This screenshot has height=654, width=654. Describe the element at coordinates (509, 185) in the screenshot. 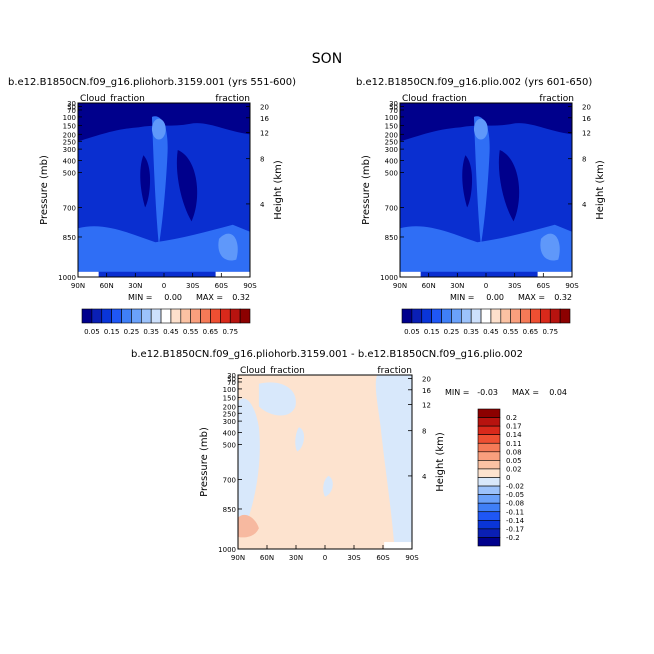

I see `field-band-dry-zone-south` at that location.